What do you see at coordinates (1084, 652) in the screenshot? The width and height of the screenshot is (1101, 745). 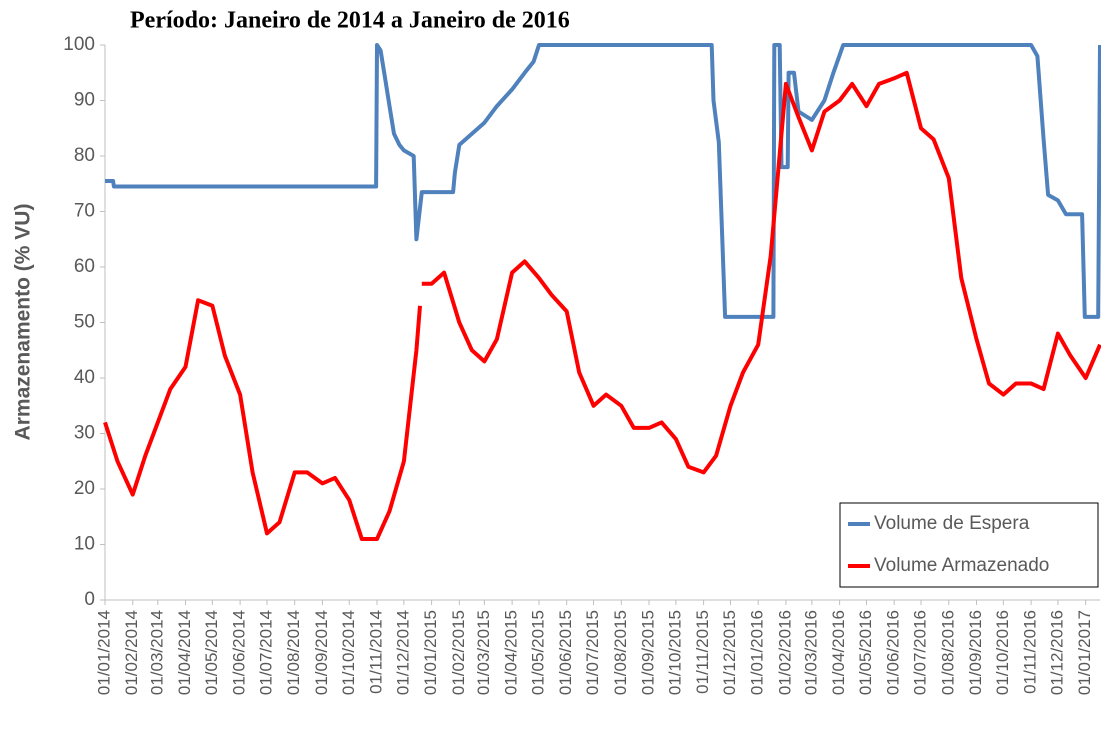 I see `x-tick-label: 01/01/2017` at bounding box center [1084, 652].